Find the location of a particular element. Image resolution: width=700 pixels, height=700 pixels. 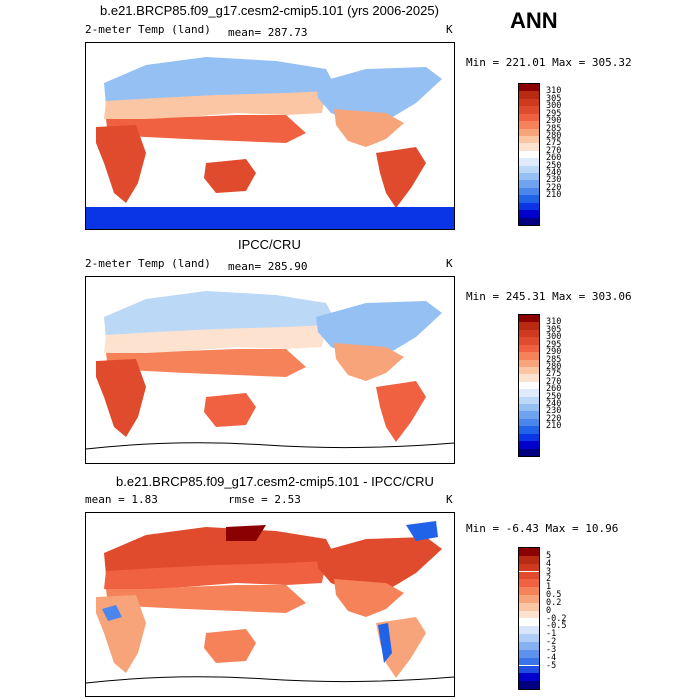

panel3-colorbar-label: -2 is located at coordinates (551, 642).